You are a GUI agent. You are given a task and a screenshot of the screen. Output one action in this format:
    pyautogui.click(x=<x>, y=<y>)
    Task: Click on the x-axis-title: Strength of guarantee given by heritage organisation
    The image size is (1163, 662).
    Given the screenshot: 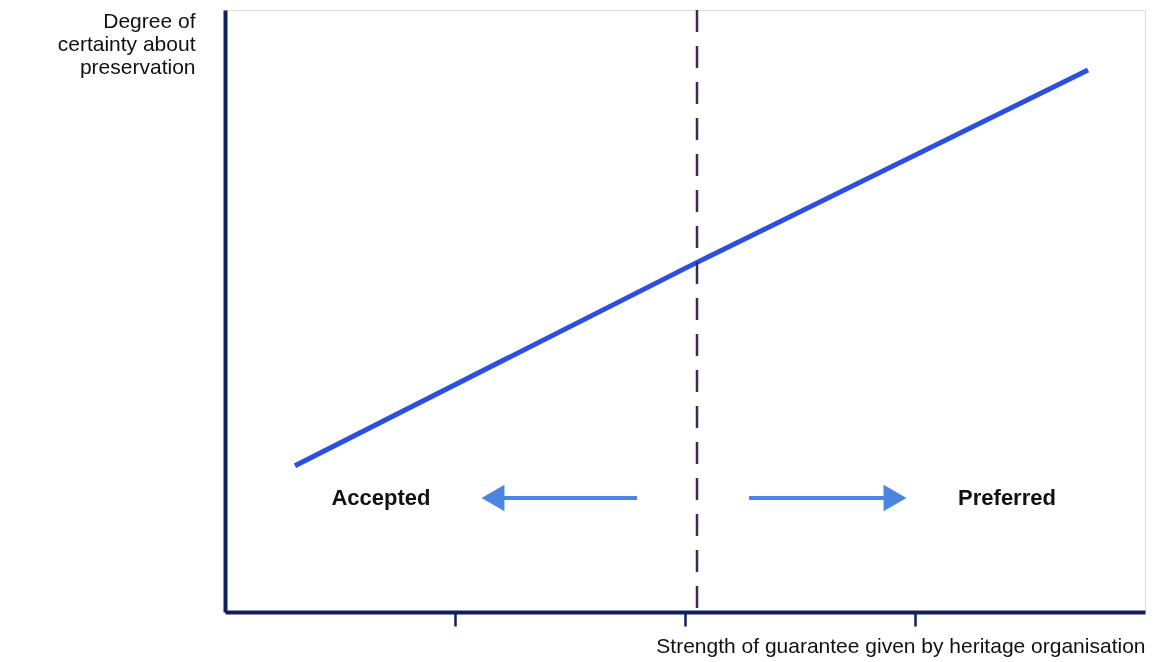 What is the action you would take?
    pyautogui.click(x=901, y=645)
    